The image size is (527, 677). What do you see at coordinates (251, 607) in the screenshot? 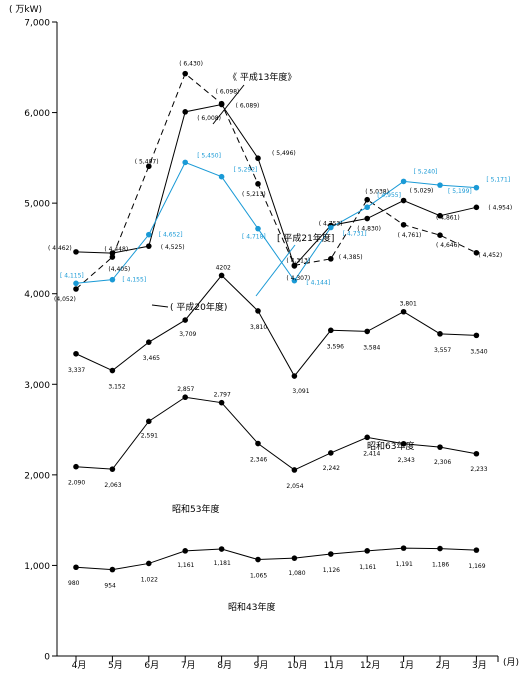
I see `series-name-5: 昭和43年度` at bounding box center [251, 607].